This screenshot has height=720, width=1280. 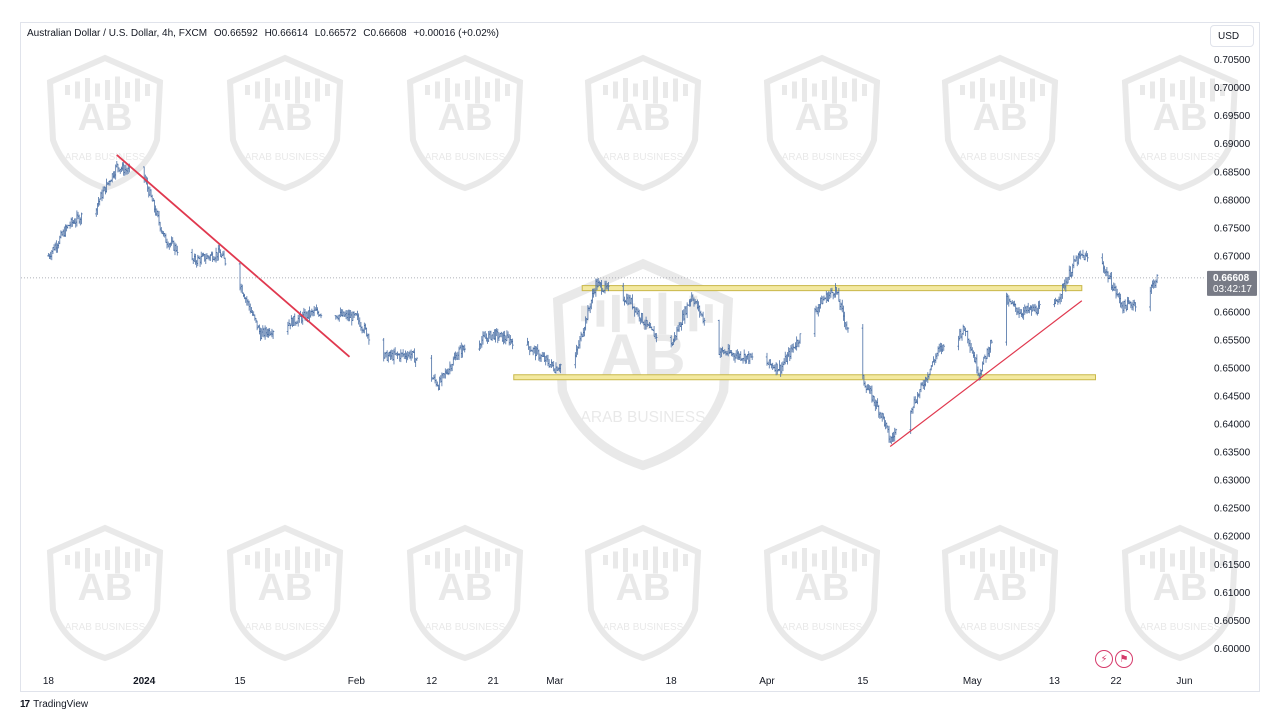 What do you see at coordinates (1232, 621) in the screenshot?
I see `y-tick-label: 0.60500` at bounding box center [1232, 621].